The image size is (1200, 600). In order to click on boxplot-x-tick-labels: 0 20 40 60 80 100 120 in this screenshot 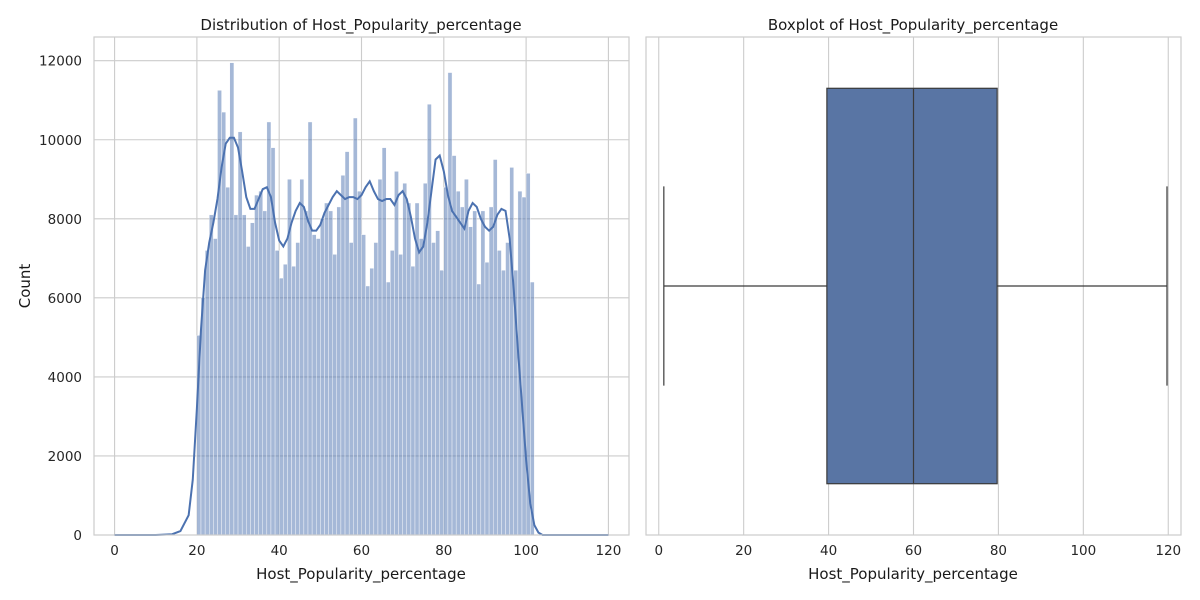, I will do `click(917, 551)`.